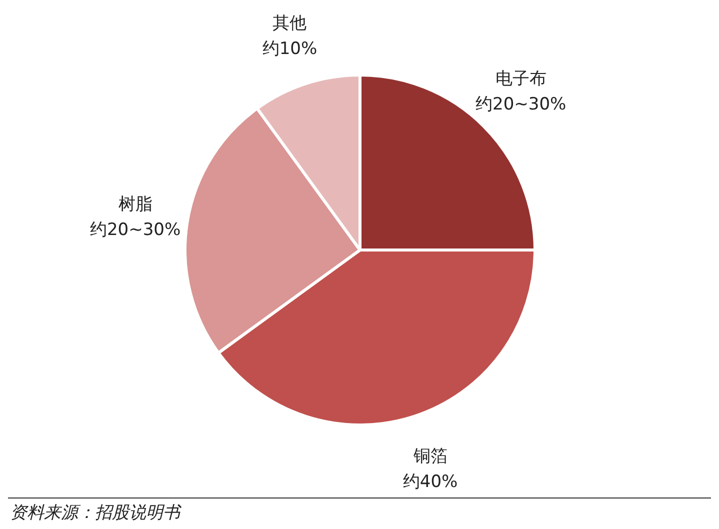 The height and width of the screenshot is (529, 719). I want to click on slice-label: 树脂, so click(135, 204).